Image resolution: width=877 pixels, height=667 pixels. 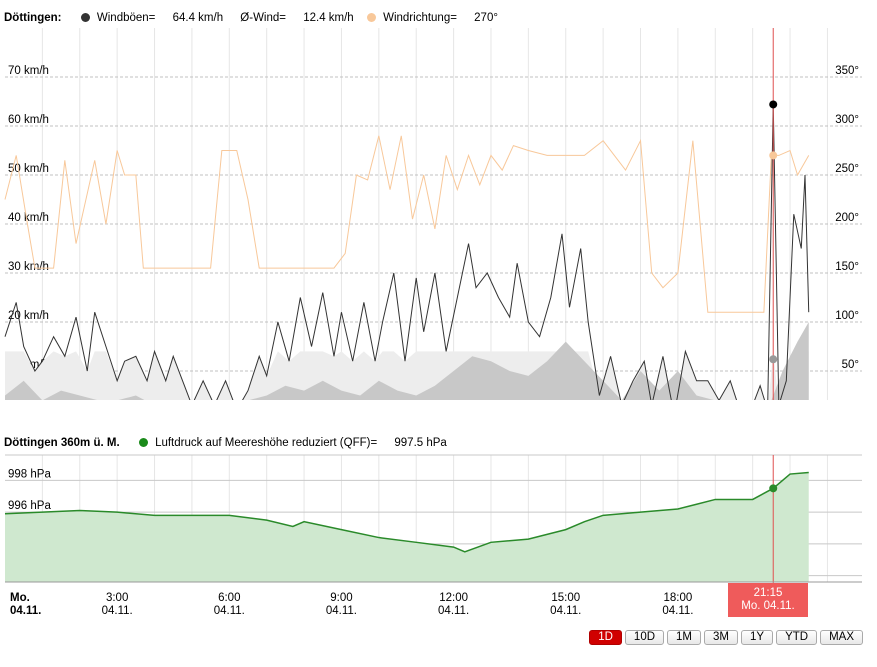 What do you see at coordinates (605, 637) in the screenshot?
I see `range-button-1d: 1D` at bounding box center [605, 637].